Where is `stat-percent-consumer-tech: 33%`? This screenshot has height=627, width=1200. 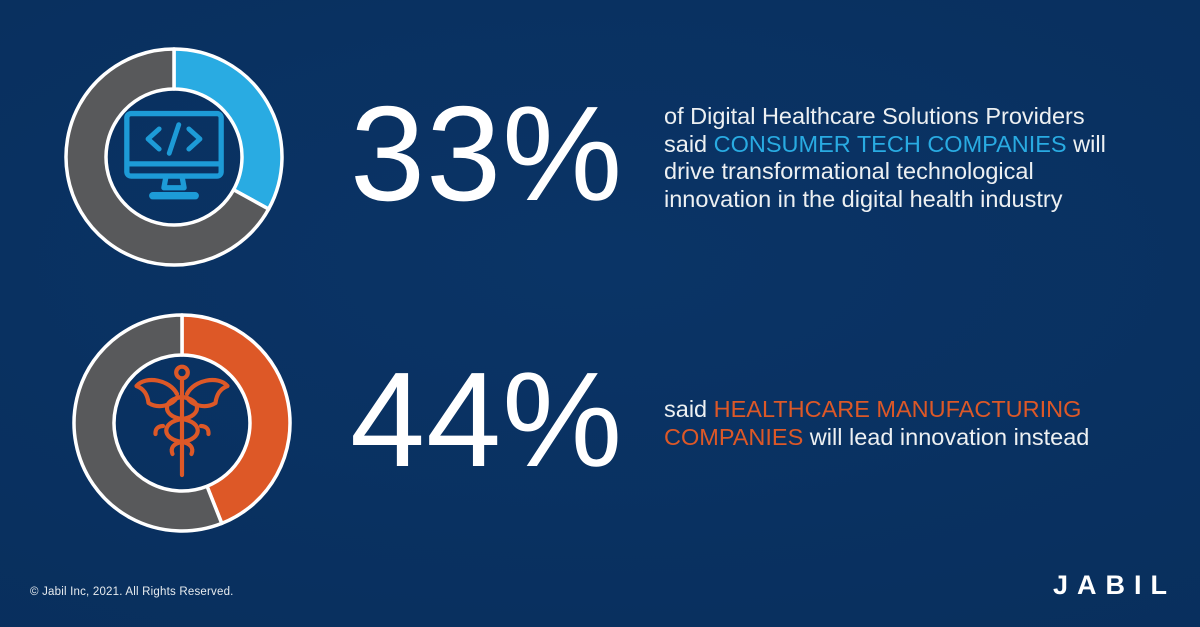
stat-percent-consumer-tech: 33% is located at coordinates (487, 153).